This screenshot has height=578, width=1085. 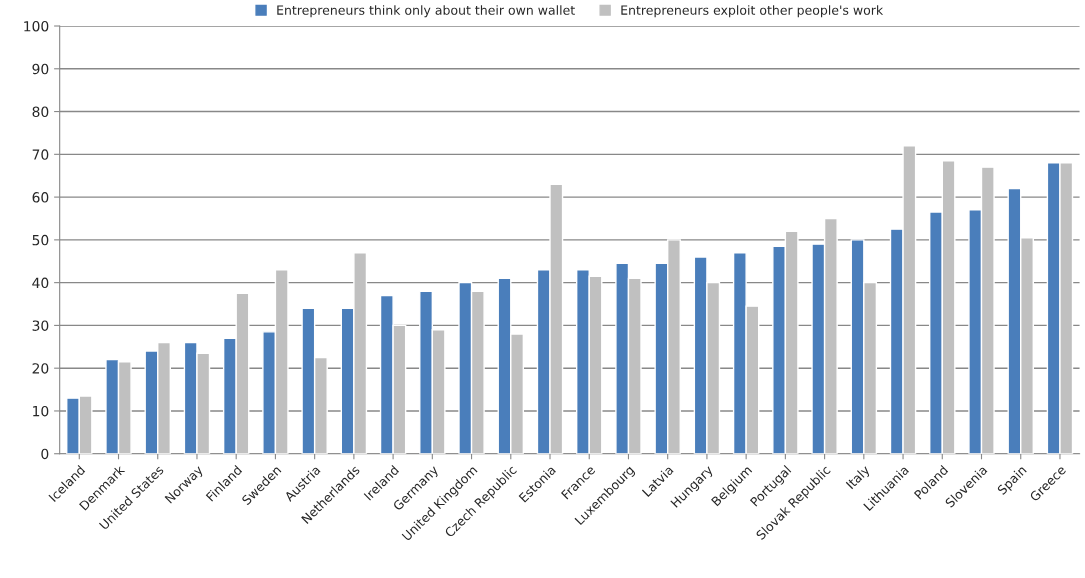 What do you see at coordinates (40, 283) in the screenshot?
I see `y-tick-label: 40` at bounding box center [40, 283].